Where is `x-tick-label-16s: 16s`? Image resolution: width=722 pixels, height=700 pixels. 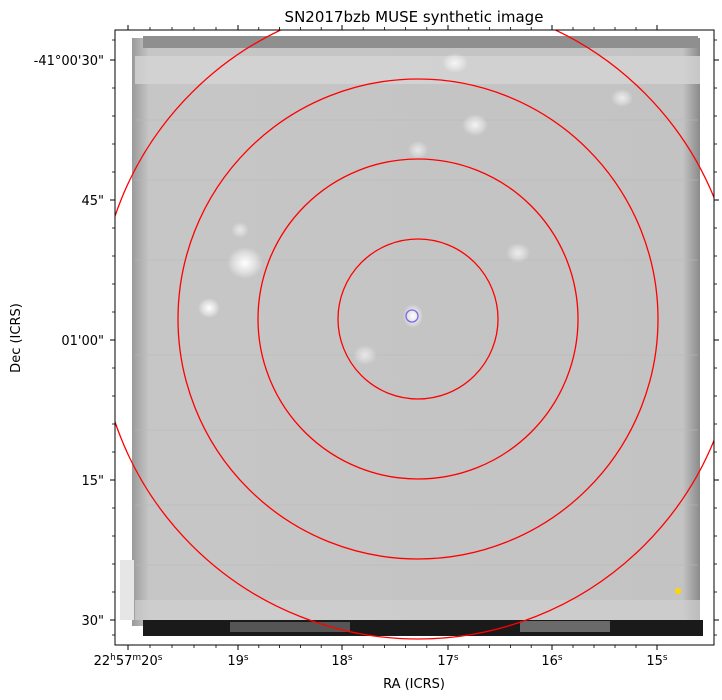 x-tick-label-16s: 16s is located at coordinates (552, 661).